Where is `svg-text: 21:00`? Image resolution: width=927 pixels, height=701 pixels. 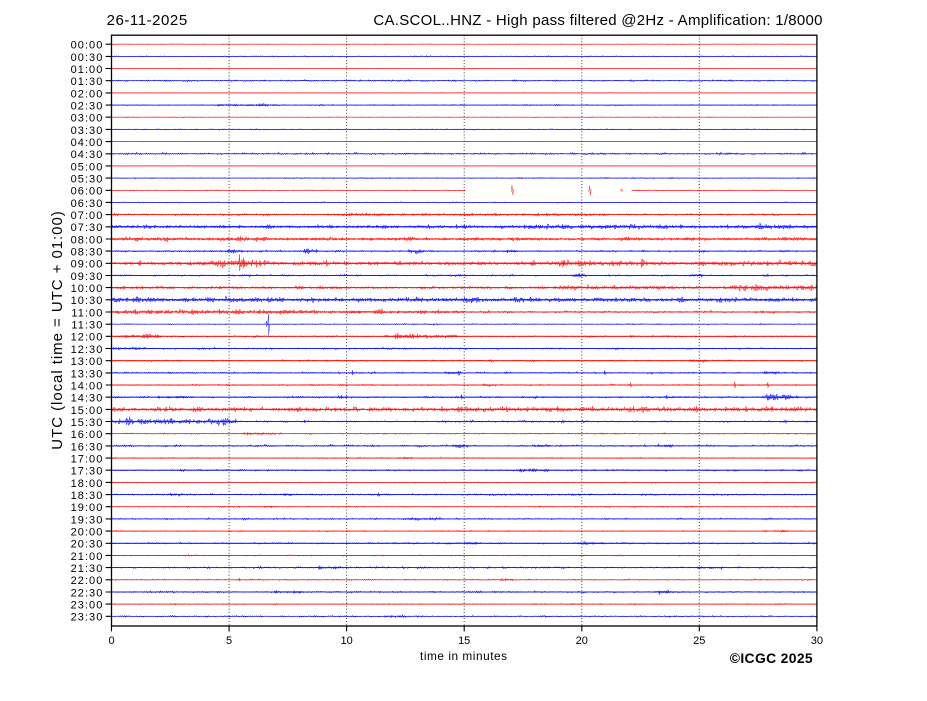 svg-text: 21:00 is located at coordinates (87, 557).